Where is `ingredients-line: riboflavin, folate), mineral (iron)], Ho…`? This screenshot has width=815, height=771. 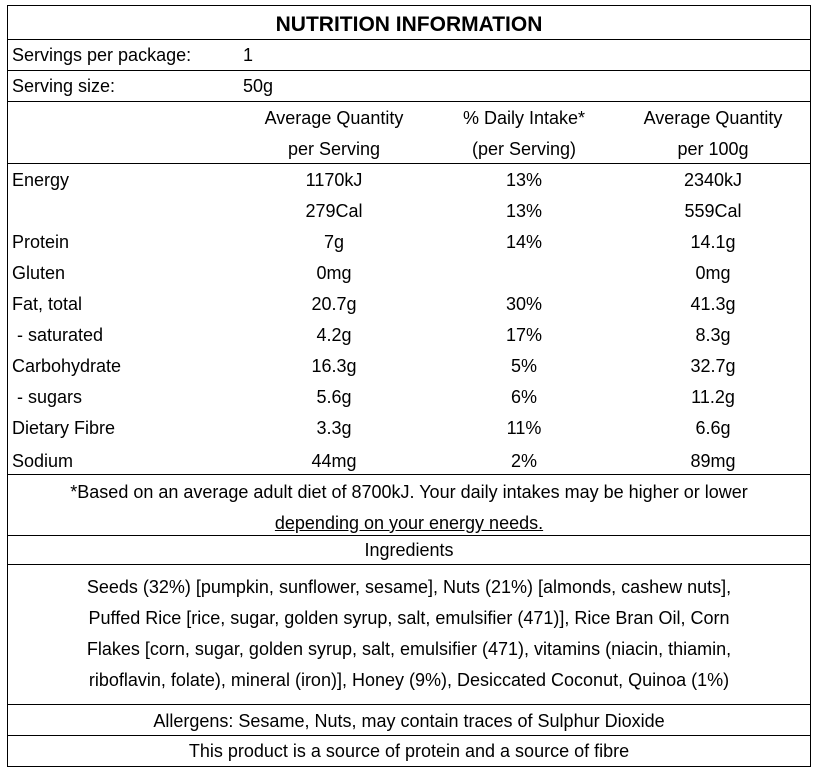
ingredients-line: riboflavin, folate), mineral (iron)], Ho… is located at coordinates (409, 680).